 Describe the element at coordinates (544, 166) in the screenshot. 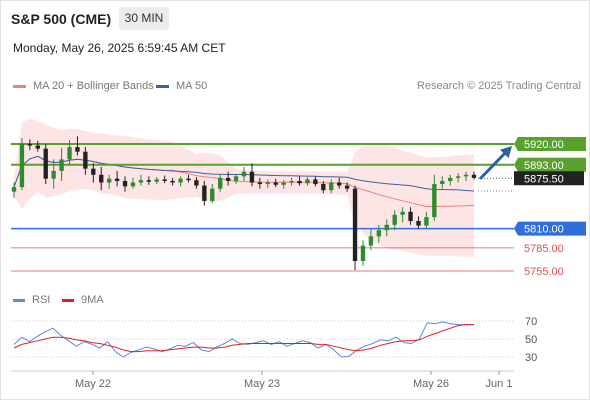

I see `level-label-5893.00: 5893.00` at that location.